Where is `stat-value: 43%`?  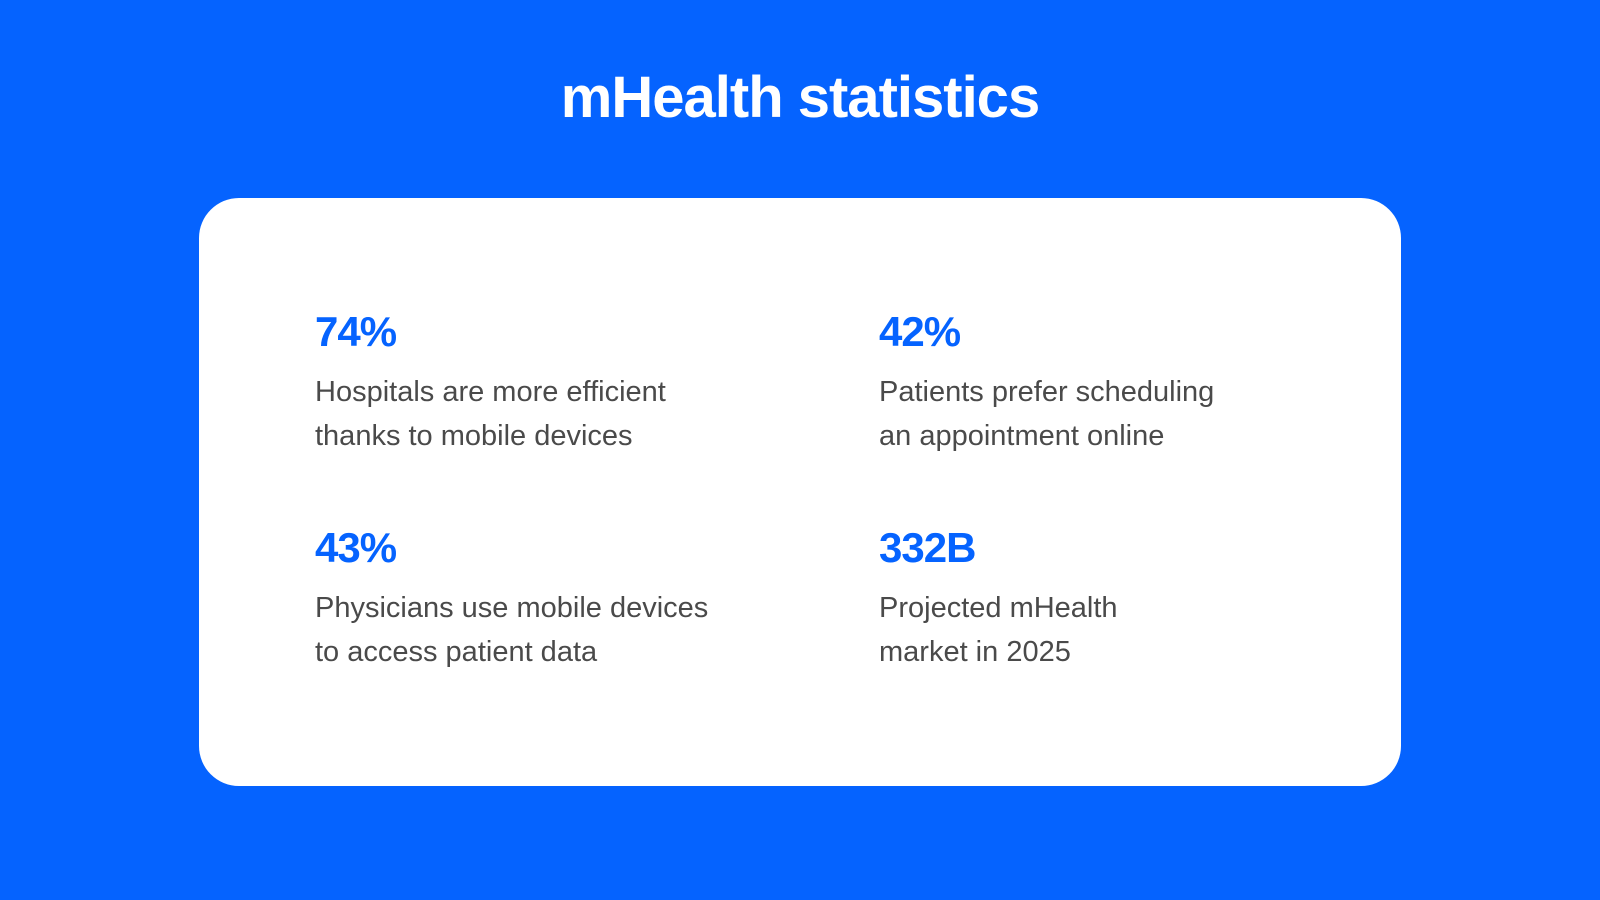
stat-value: 43% is located at coordinates (356, 547).